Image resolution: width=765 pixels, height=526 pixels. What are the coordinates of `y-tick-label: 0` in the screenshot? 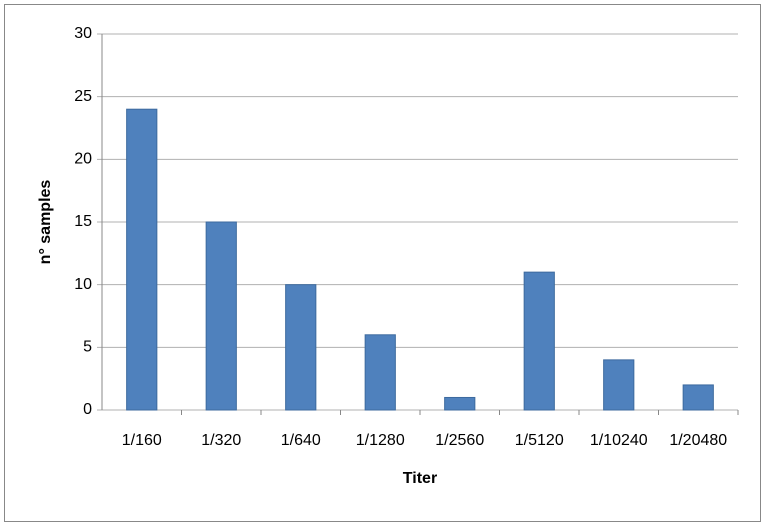 It's located at (87, 409).